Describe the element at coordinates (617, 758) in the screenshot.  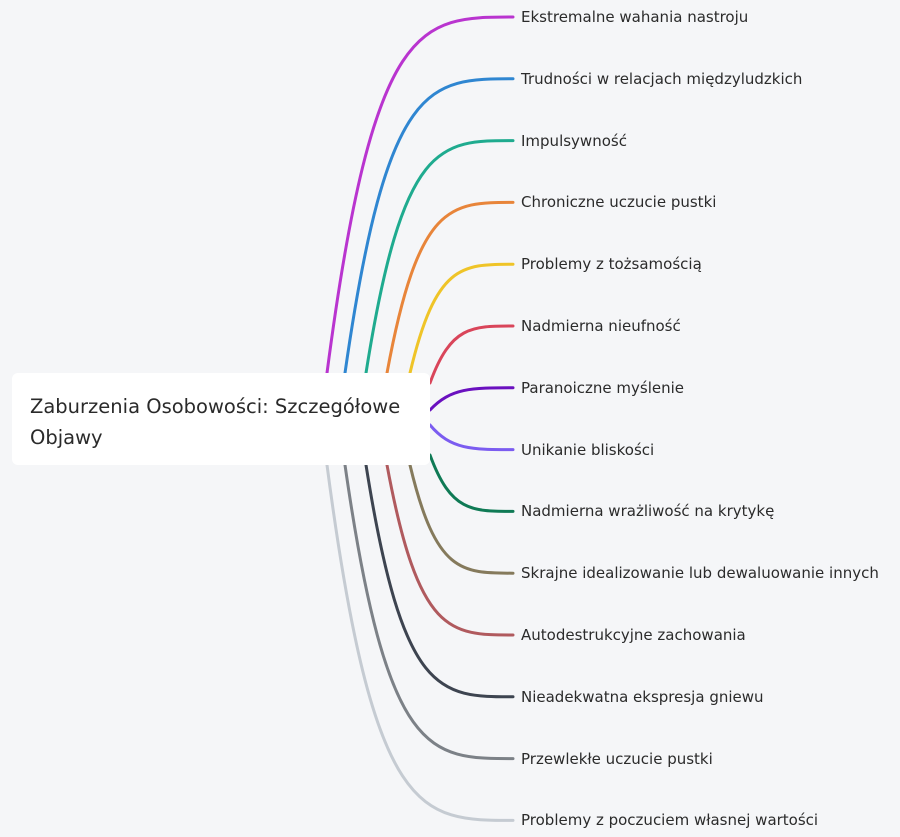
I see `branch-node: Przewlekłe uczucie pustki` at that location.